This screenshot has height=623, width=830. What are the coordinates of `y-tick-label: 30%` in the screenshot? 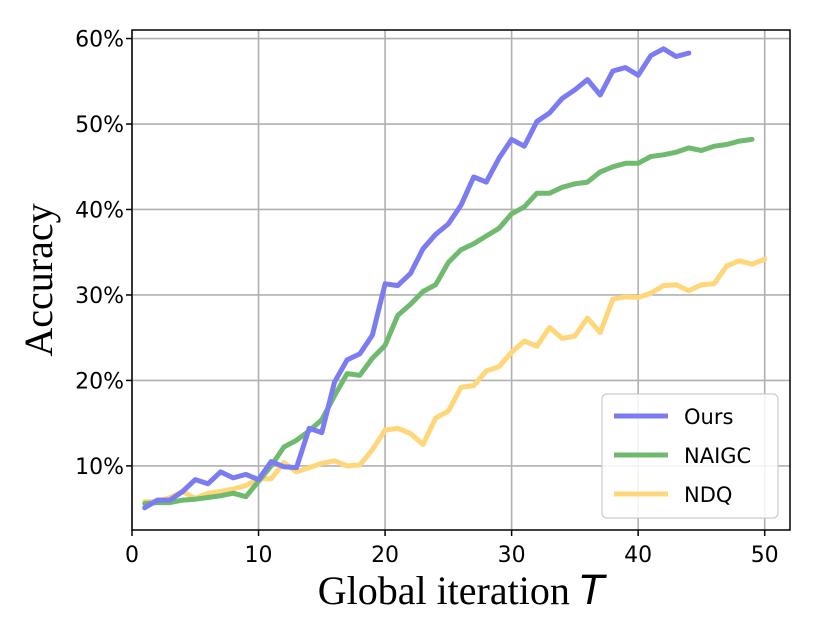 It's located at (99, 296).